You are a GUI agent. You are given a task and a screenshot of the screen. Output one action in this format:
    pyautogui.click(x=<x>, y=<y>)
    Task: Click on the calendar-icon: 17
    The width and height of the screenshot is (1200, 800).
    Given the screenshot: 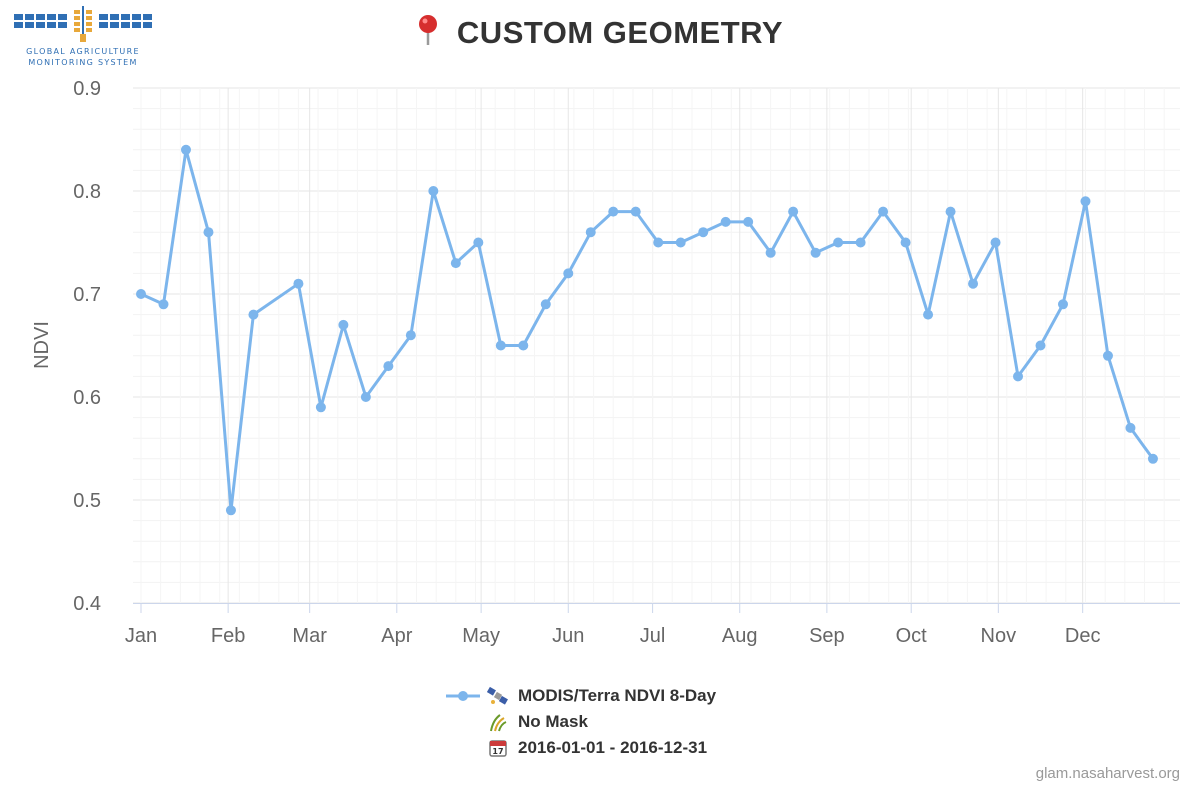 What is the action you would take?
    pyautogui.click(x=498, y=748)
    